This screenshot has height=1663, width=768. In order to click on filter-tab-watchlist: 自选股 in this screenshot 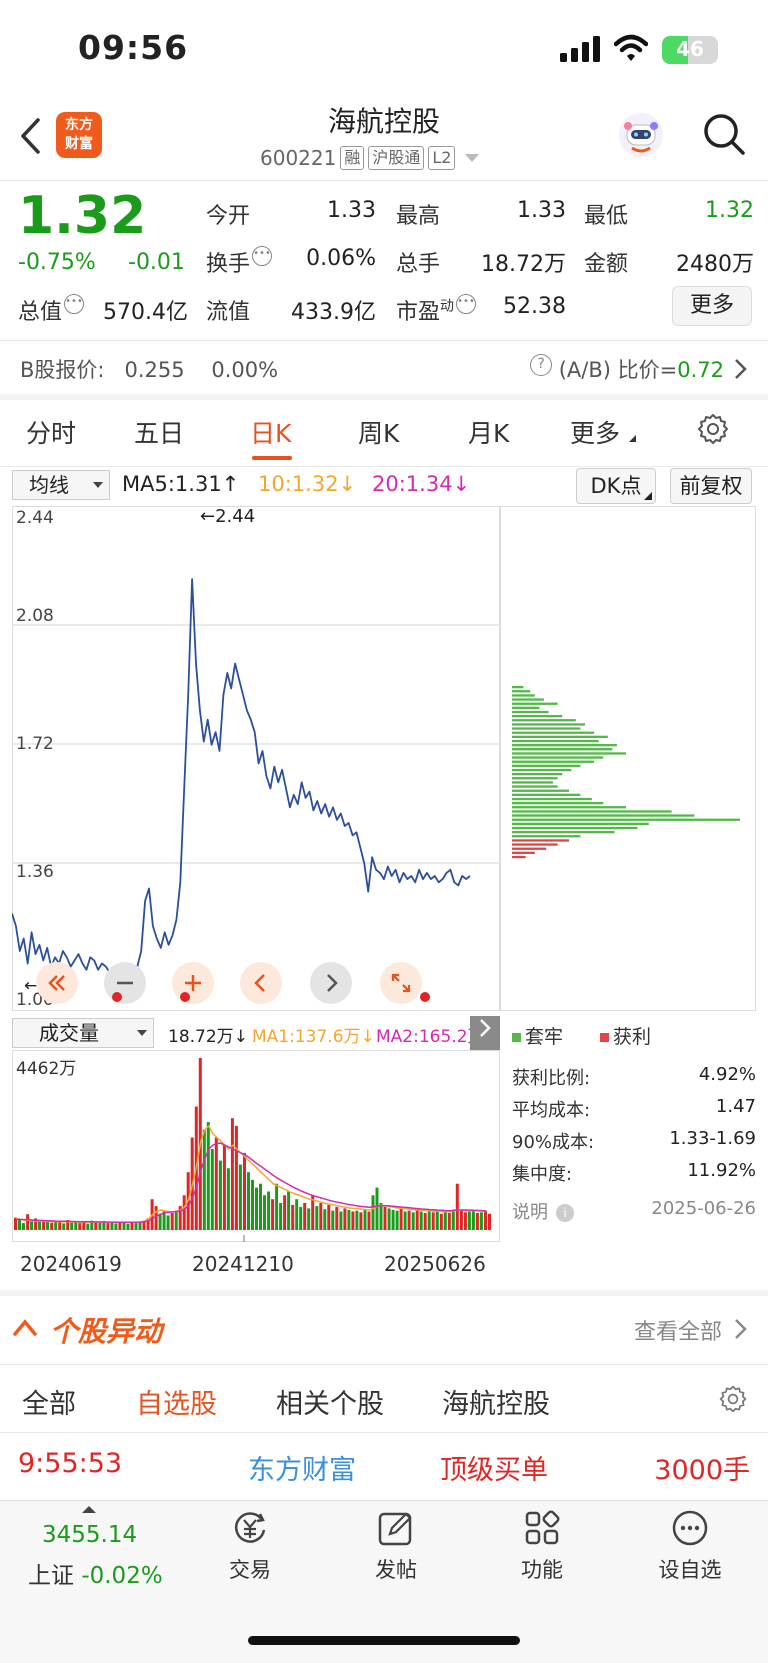, I will do `click(176, 1404)`.